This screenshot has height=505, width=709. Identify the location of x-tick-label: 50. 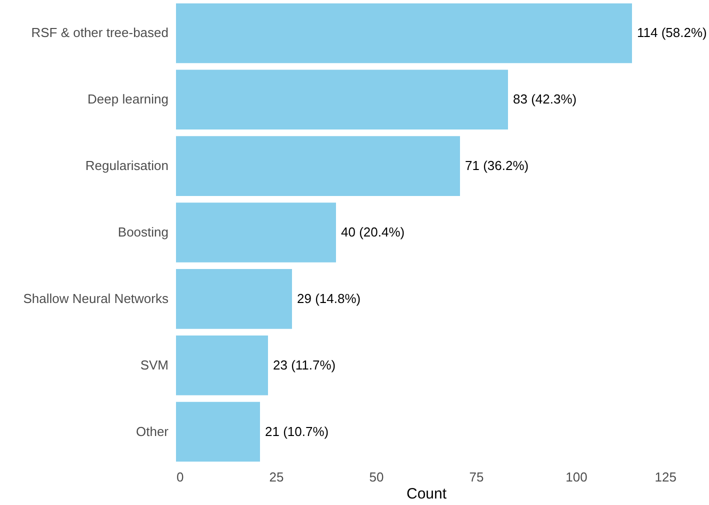
(376, 477).